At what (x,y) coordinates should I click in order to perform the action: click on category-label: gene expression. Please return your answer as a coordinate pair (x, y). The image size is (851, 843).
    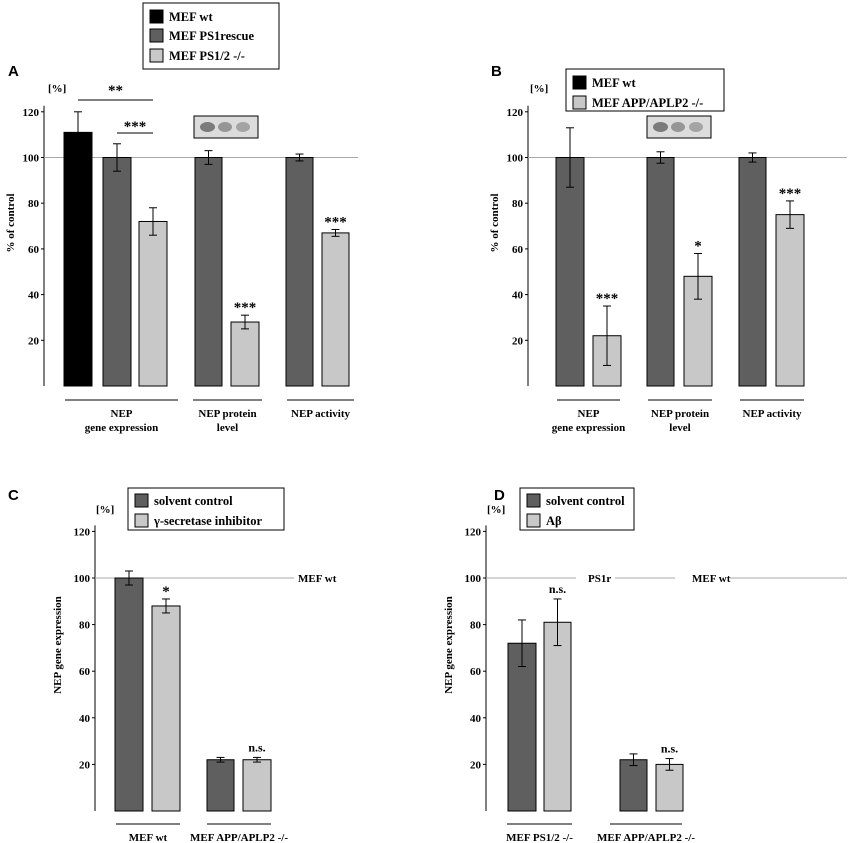
    Looking at the image, I should click on (588, 428).